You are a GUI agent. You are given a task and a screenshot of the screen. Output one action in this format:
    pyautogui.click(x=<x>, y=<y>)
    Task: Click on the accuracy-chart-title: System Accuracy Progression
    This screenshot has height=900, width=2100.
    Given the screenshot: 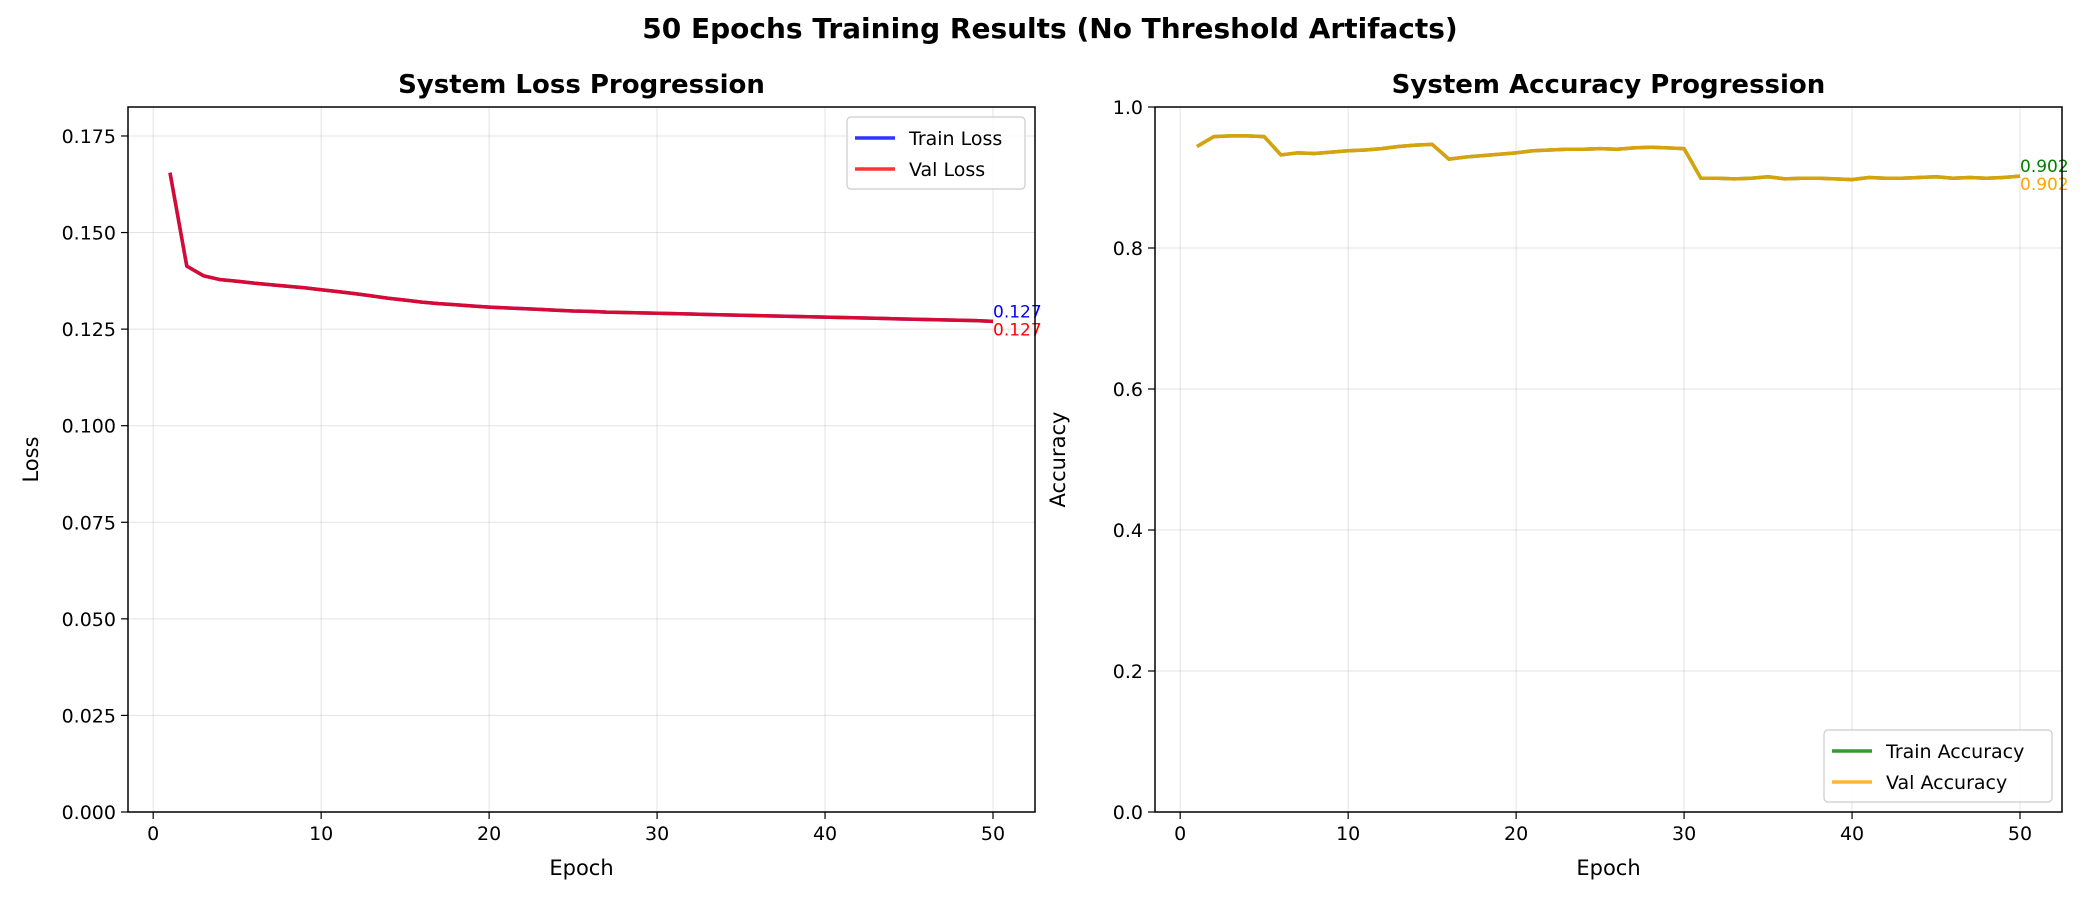 What is the action you would take?
    pyautogui.click(x=1609, y=85)
    